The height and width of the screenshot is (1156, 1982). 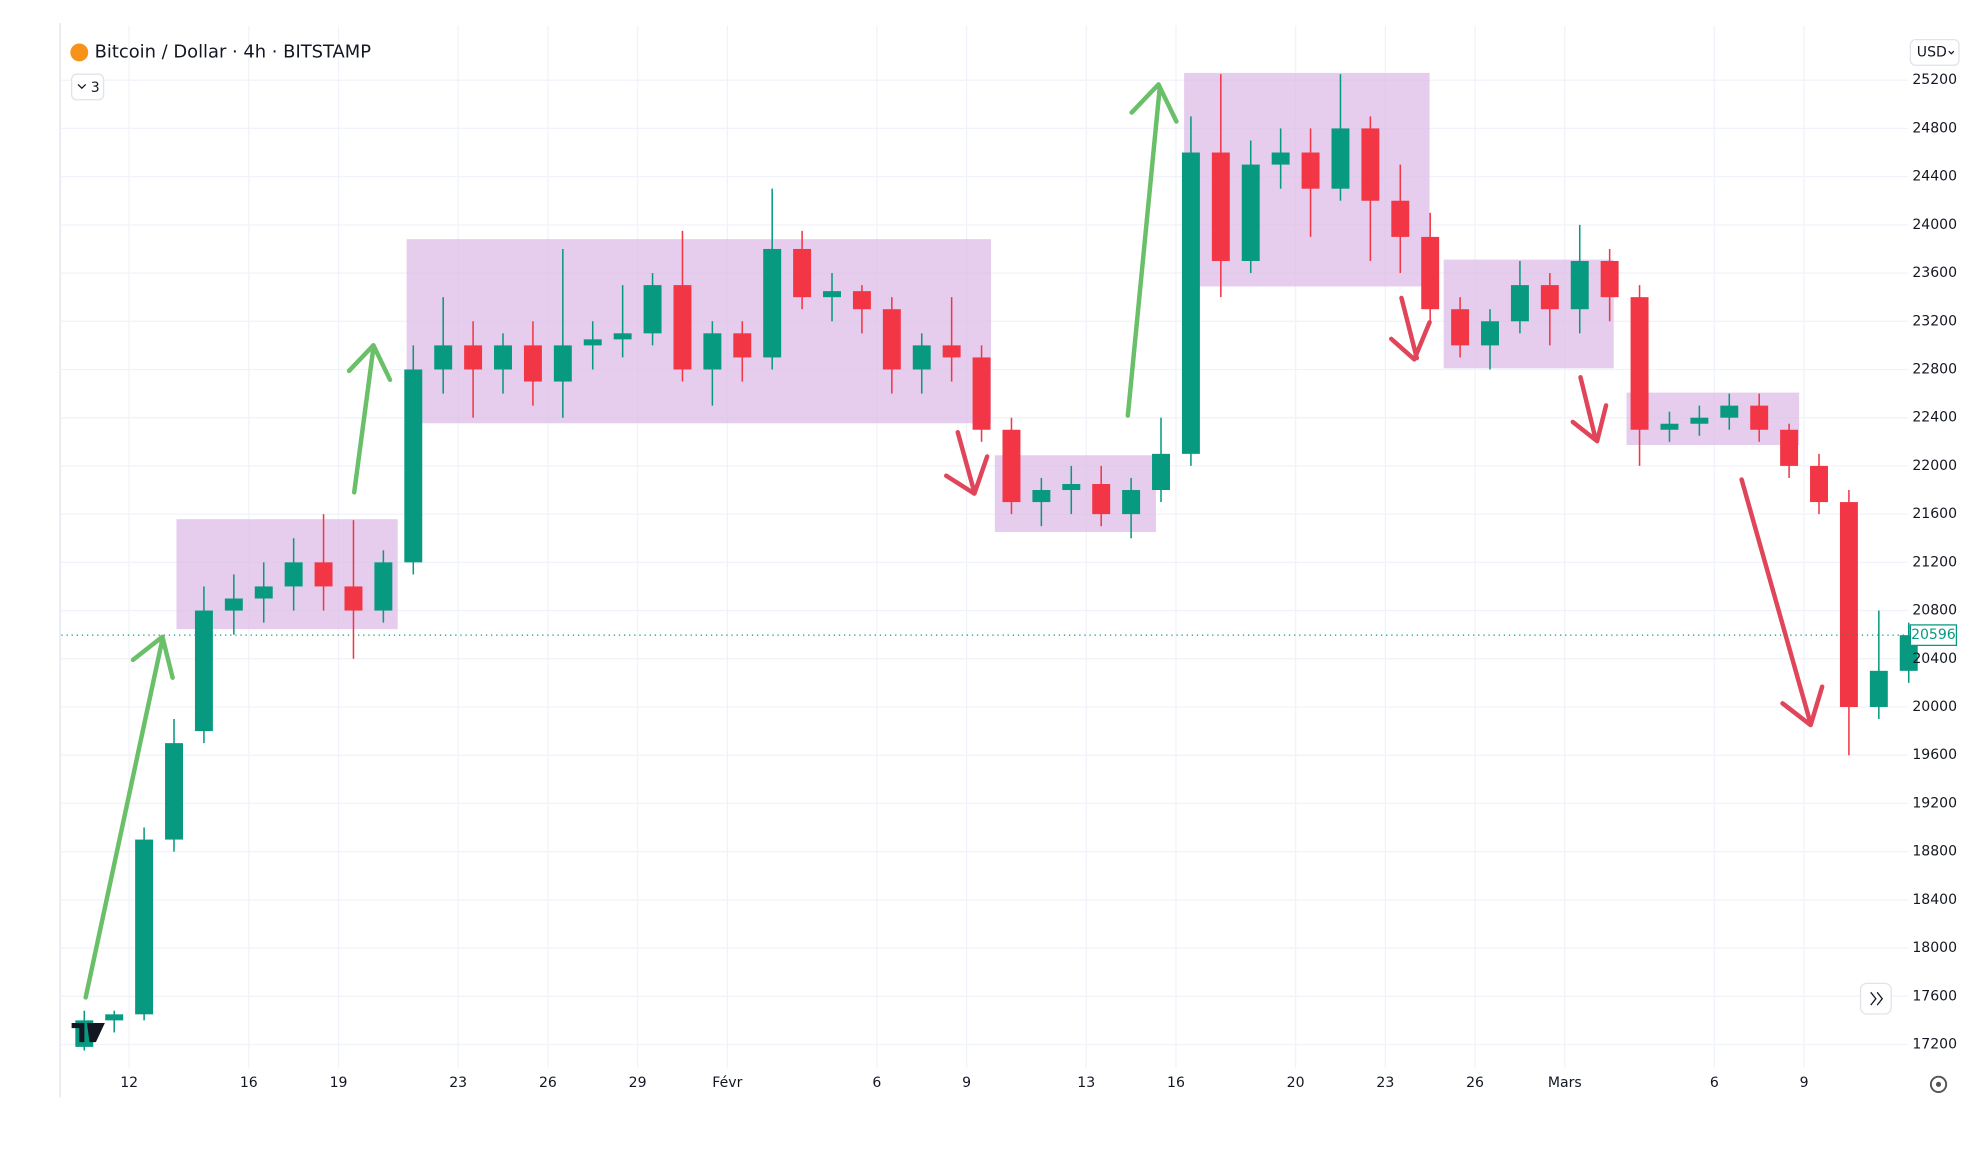 I want to click on settings-icon, so click(x=1938, y=1084).